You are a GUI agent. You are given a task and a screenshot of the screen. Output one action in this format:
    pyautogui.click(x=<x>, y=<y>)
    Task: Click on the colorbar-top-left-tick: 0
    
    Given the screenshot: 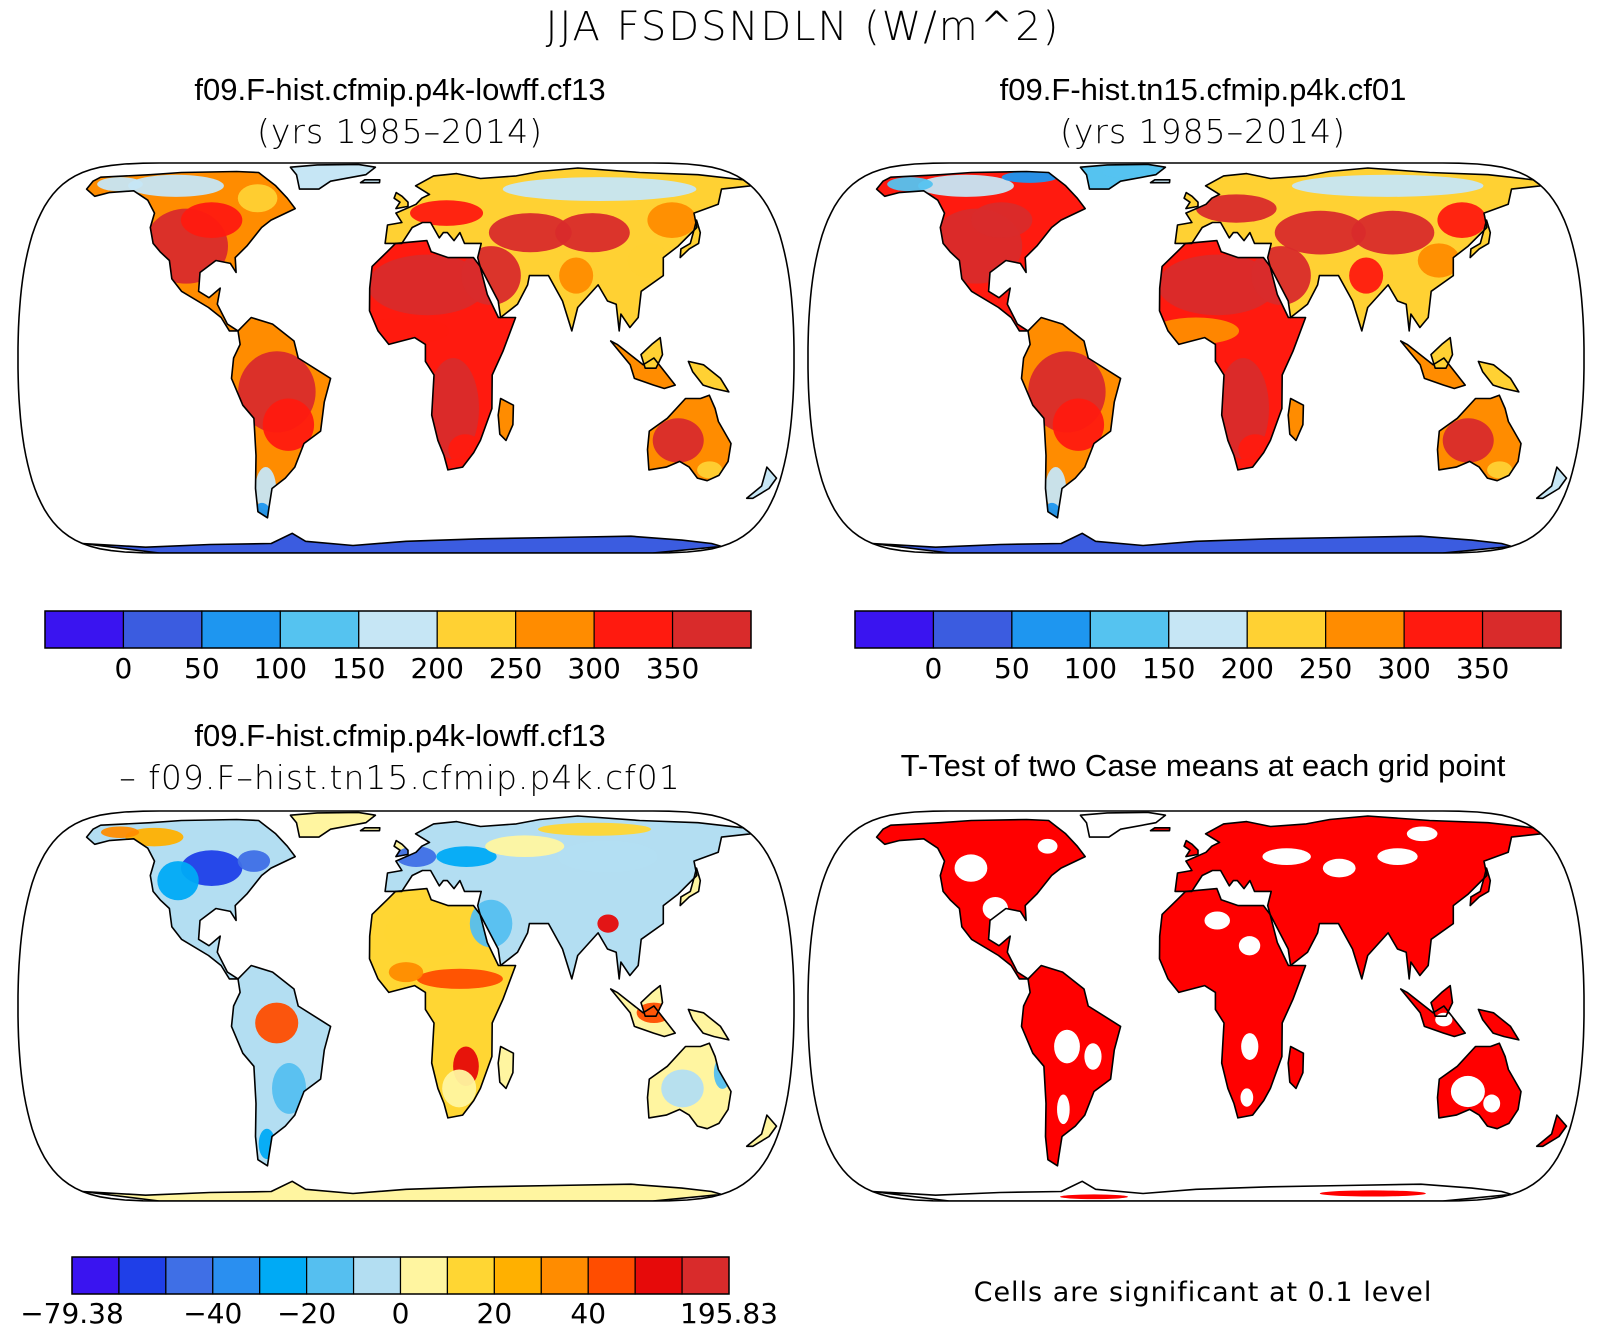 What is the action you would take?
    pyautogui.click(x=123, y=668)
    